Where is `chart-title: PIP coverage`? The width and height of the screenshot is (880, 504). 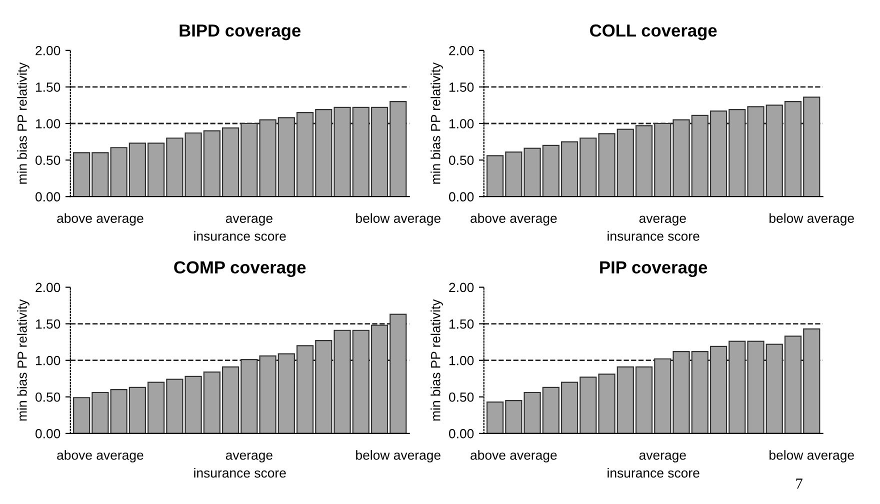 chart-title: PIP coverage is located at coordinates (654, 269).